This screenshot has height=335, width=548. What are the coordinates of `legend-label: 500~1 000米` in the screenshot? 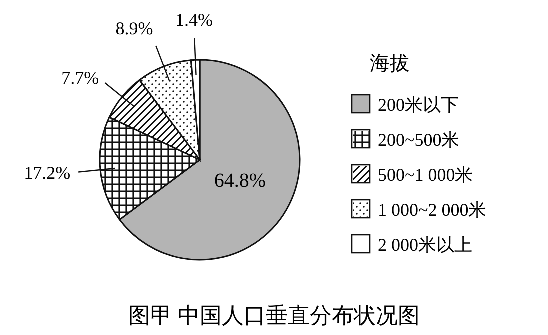 It's located at (426, 175).